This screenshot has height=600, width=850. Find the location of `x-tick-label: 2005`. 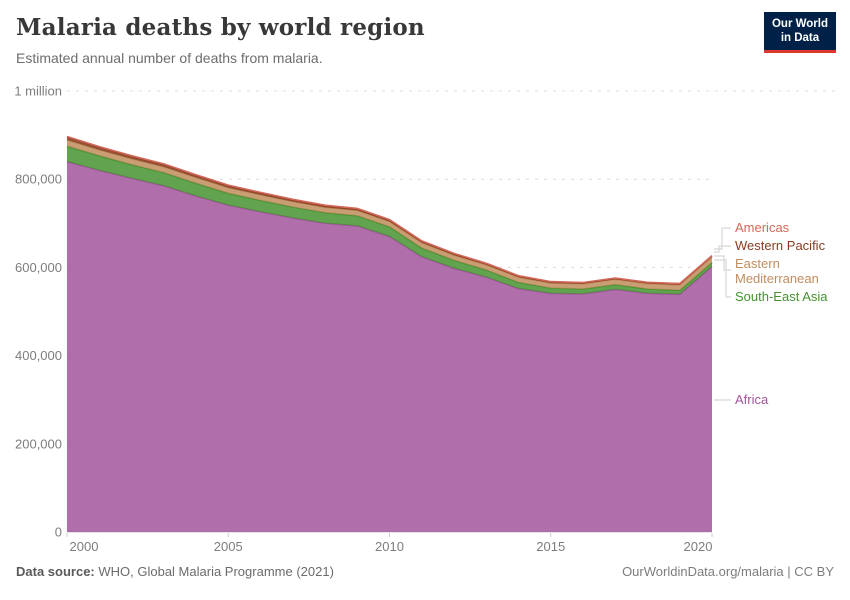

x-tick-label: 2005 is located at coordinates (228, 546).